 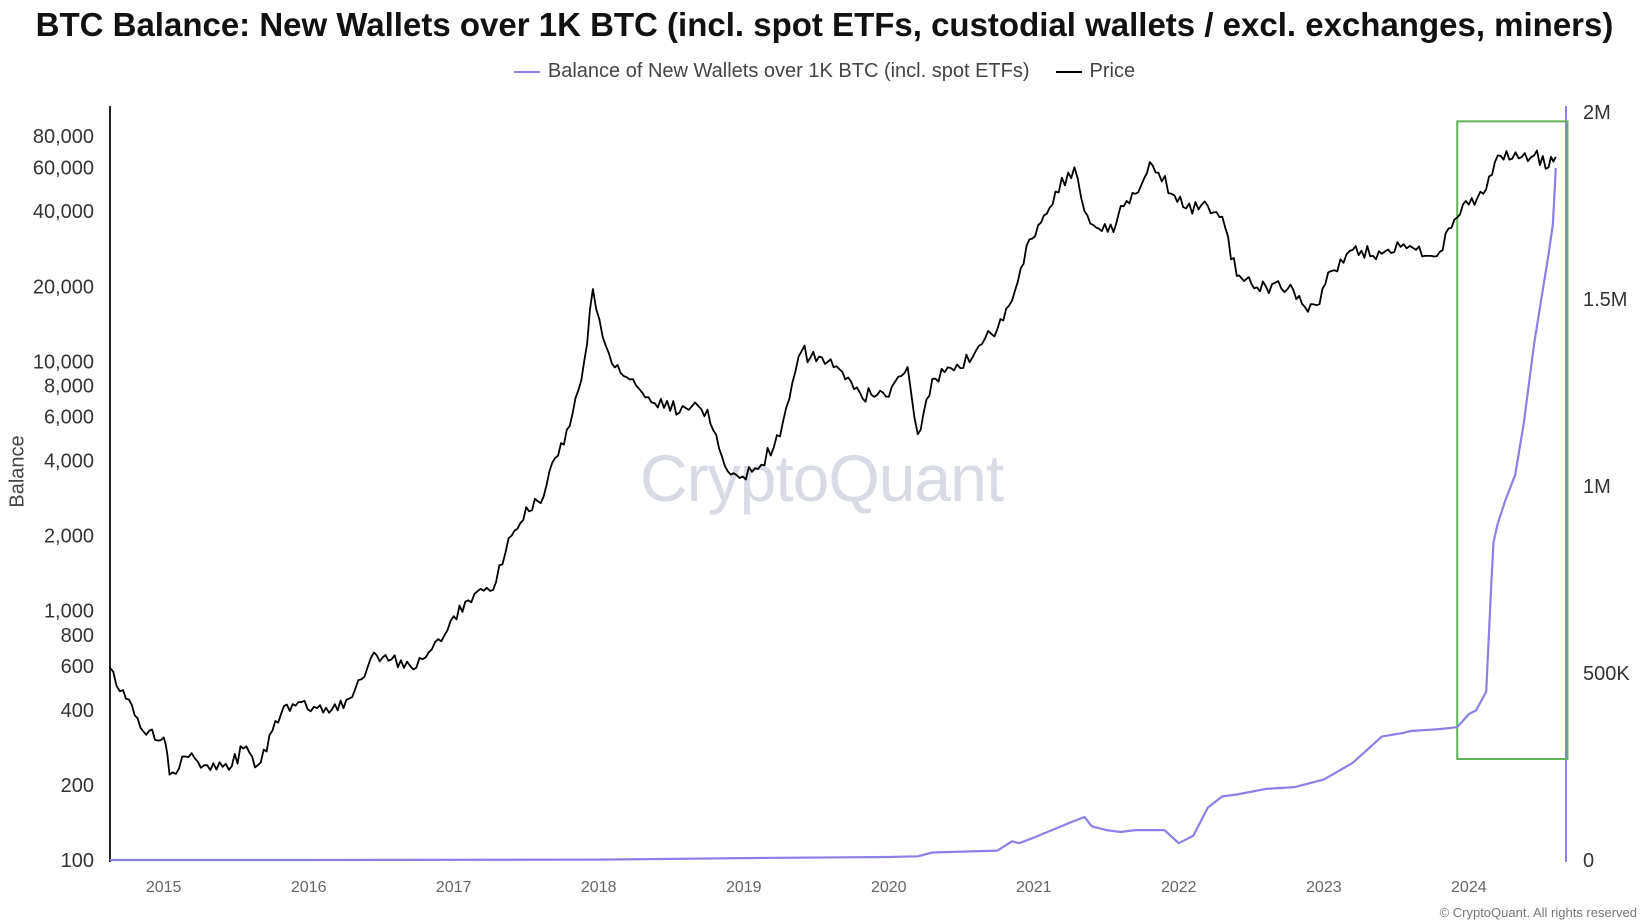 What do you see at coordinates (77, 636) in the screenshot?
I see `left-tick-label: 800` at bounding box center [77, 636].